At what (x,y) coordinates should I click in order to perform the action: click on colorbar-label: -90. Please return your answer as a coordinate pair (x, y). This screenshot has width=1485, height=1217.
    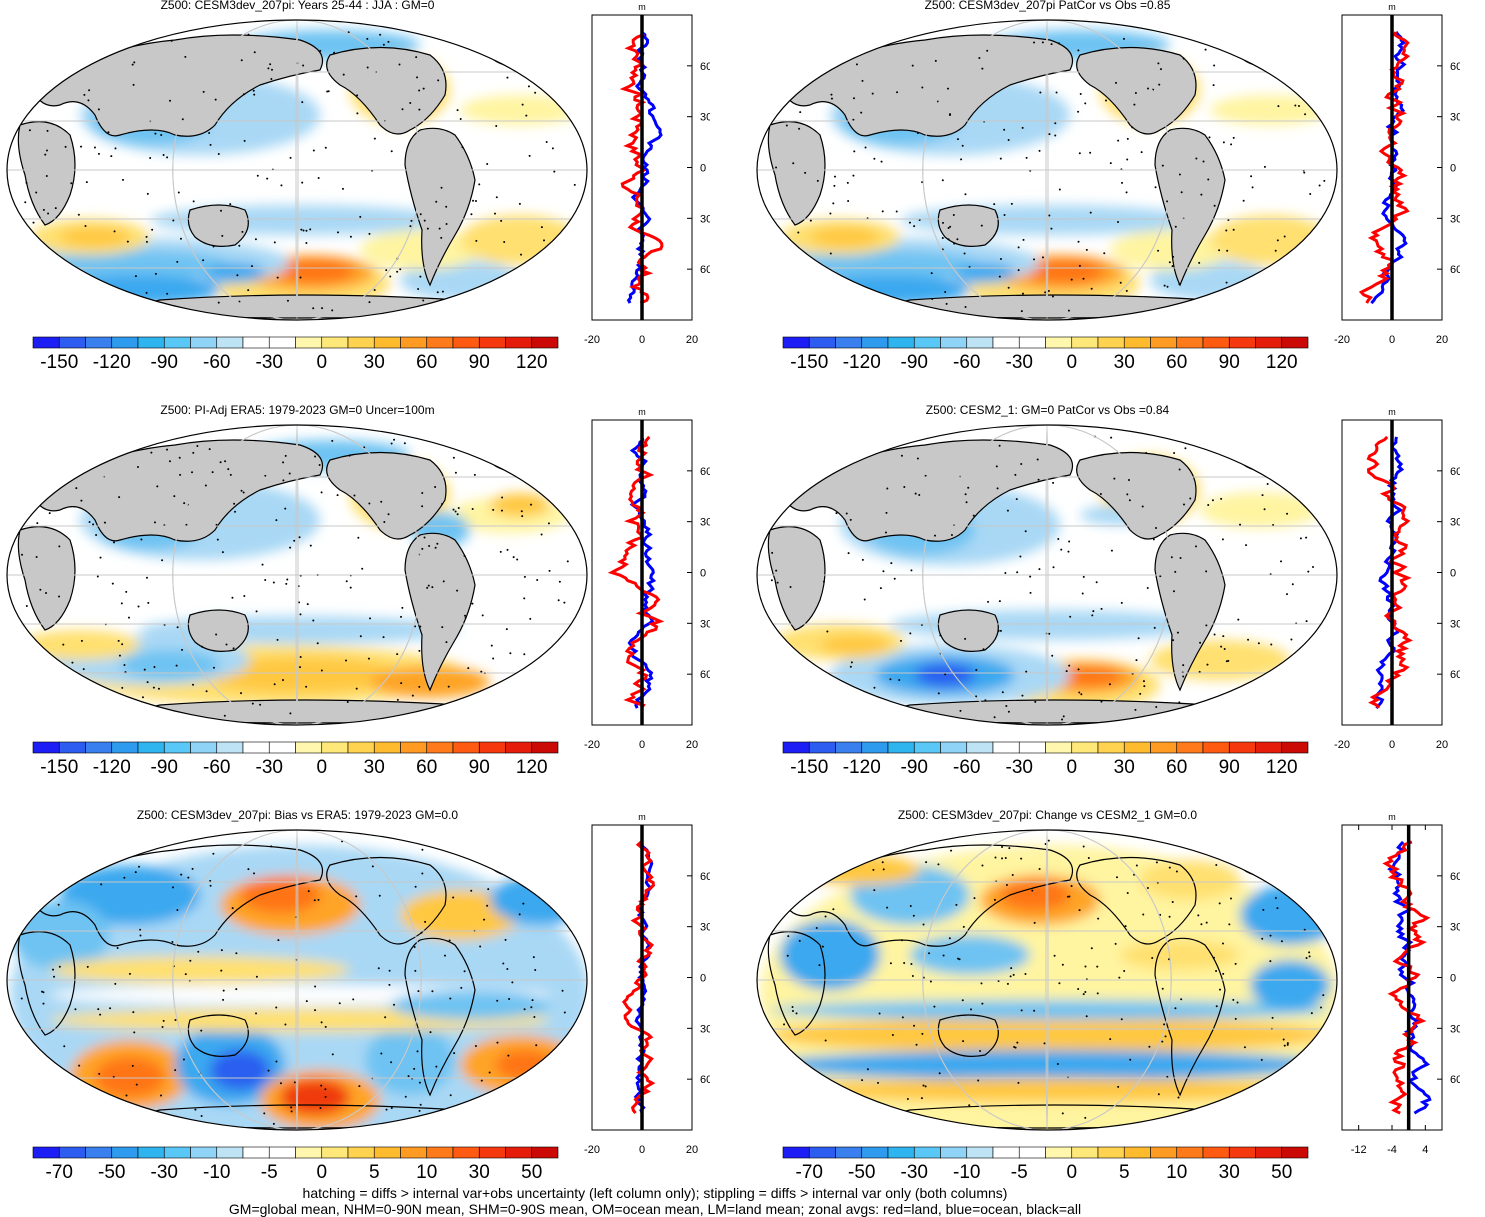
    Looking at the image, I should click on (914, 362).